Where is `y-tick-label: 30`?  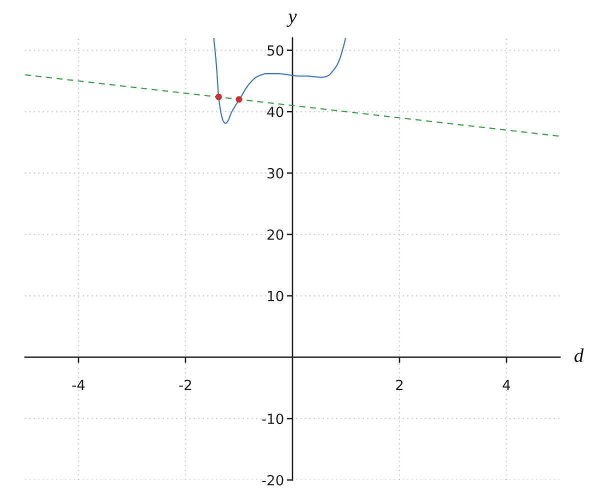
y-tick-label: 30 is located at coordinates (276, 173).